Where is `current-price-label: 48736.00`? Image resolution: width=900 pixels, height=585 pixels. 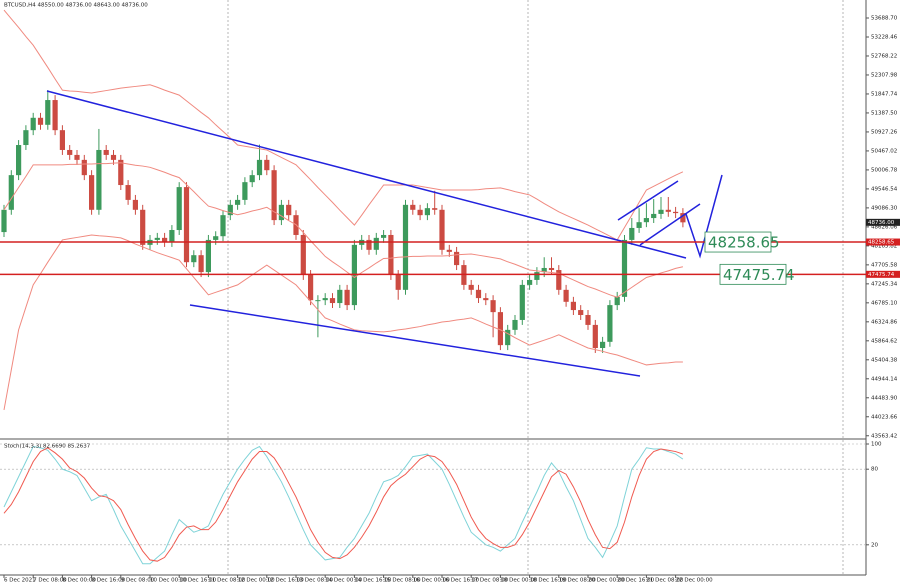
current-price-label: 48736.00 is located at coordinates (881, 223).